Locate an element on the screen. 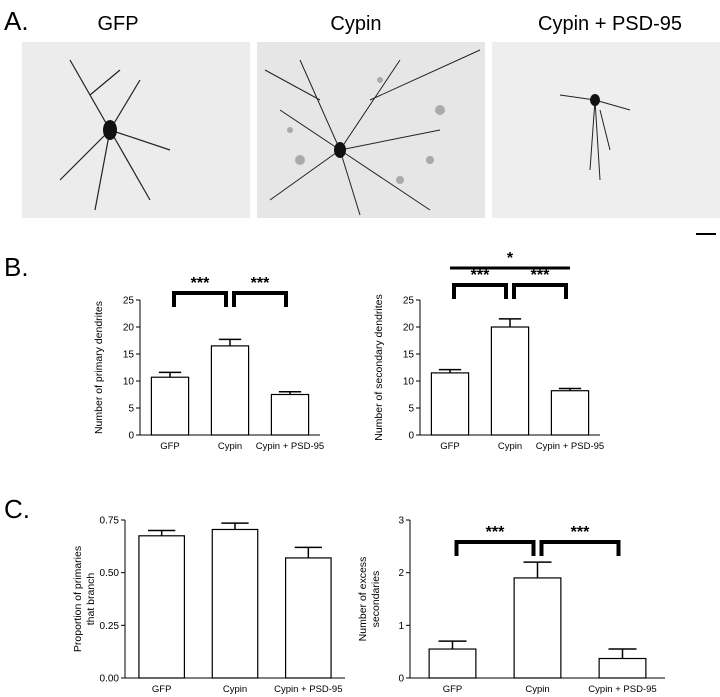  y-axis-label: Number of excess is located at coordinates (363, 599).